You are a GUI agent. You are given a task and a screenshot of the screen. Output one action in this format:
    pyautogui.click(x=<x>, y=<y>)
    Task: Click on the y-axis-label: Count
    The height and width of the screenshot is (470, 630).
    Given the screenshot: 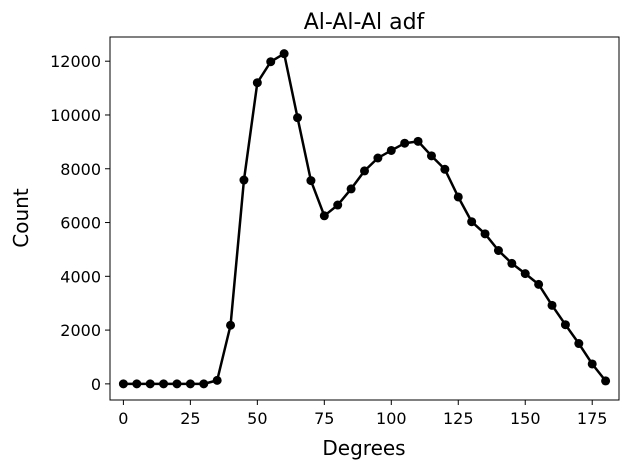 What is the action you would take?
    pyautogui.click(x=21, y=218)
    